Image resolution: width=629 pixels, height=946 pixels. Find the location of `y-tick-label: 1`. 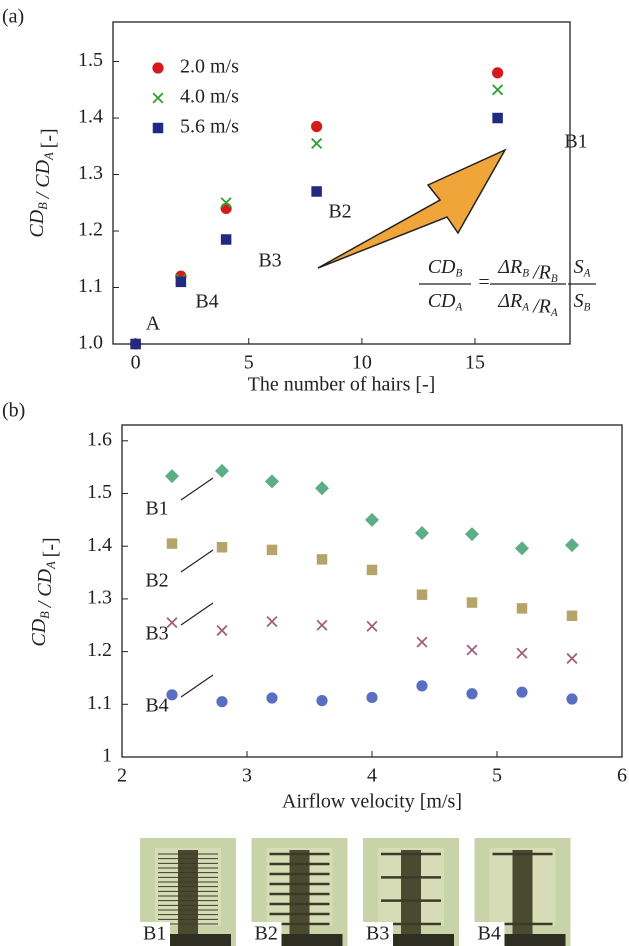

y-tick-label: 1 is located at coordinates (107, 756).